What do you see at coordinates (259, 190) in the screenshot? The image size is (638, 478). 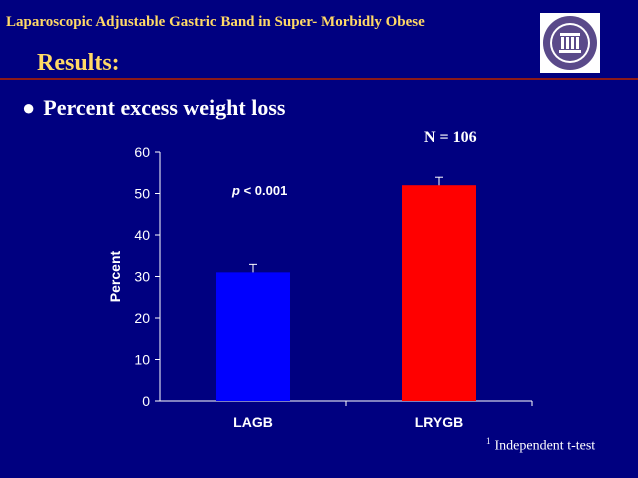 I see `p-value-annotation: p < 0.001` at bounding box center [259, 190].